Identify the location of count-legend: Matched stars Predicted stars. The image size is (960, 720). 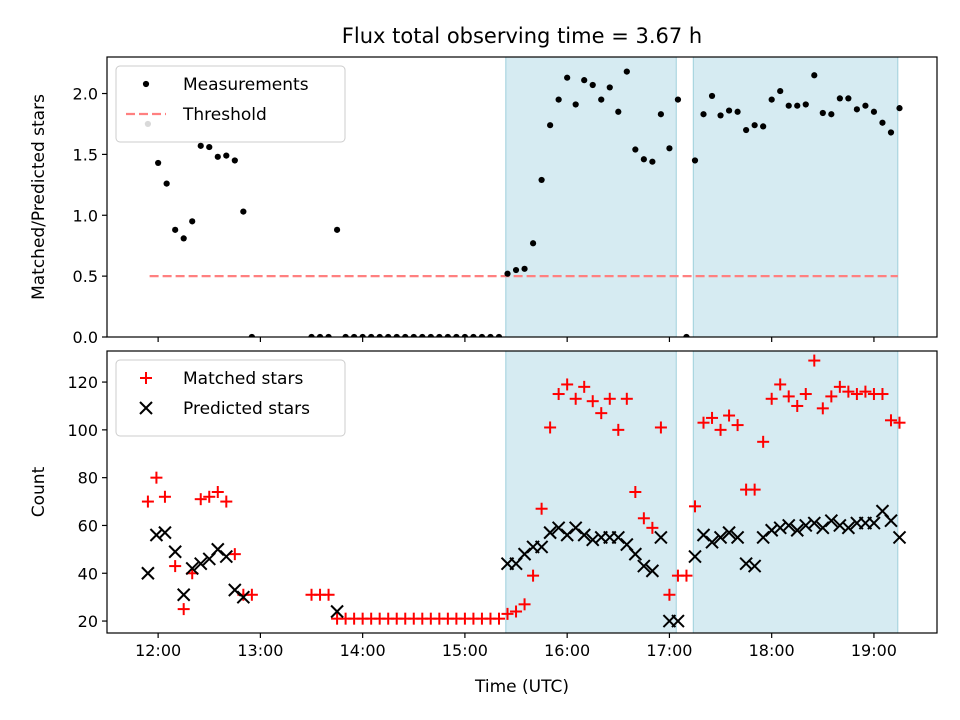
(230, 398).